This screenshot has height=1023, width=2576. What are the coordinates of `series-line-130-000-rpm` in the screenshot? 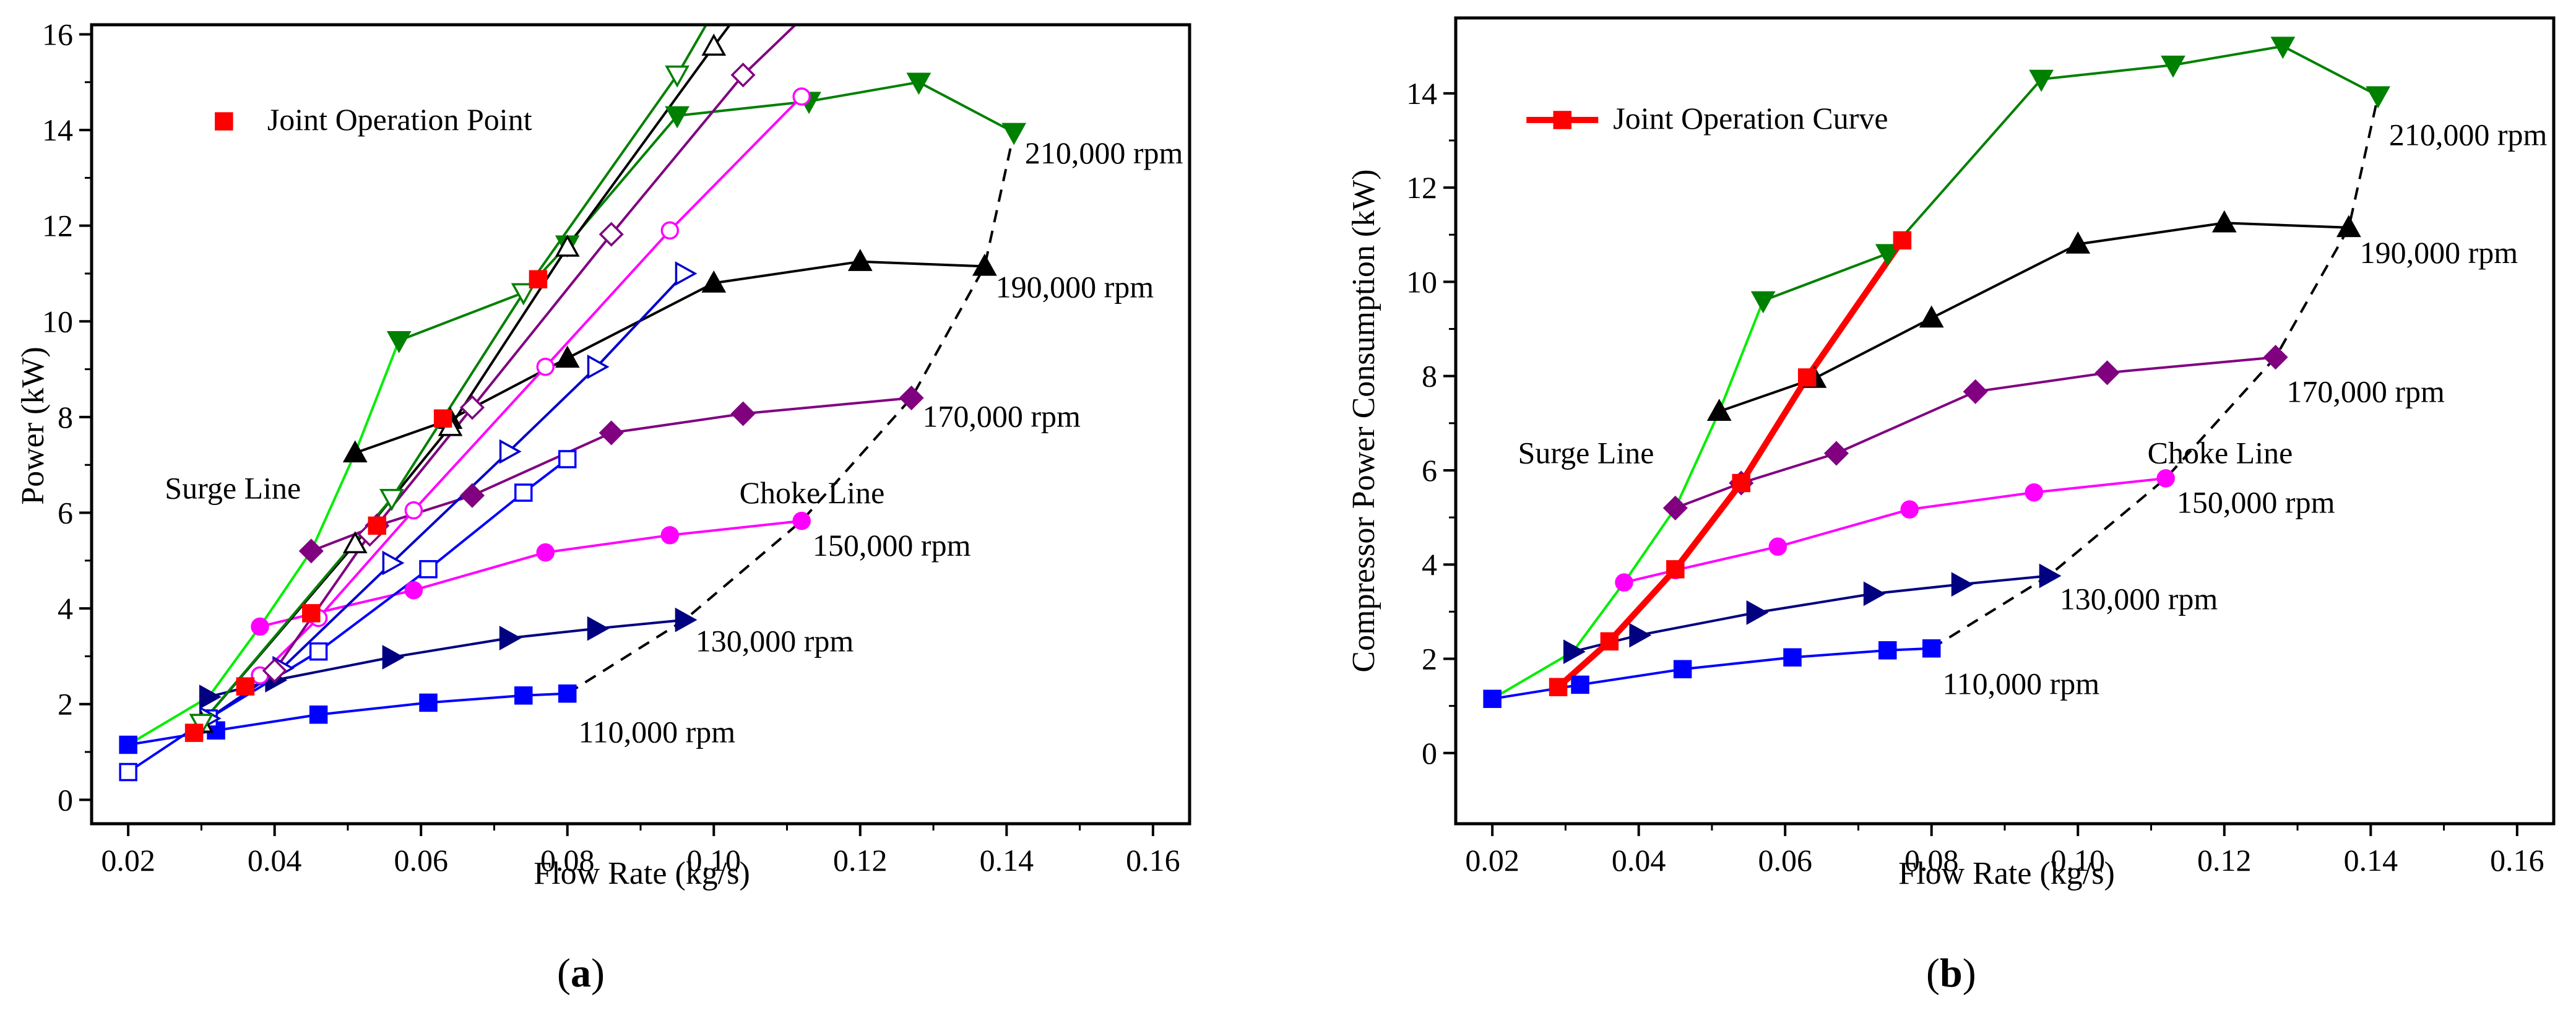 It's located at (1810, 614).